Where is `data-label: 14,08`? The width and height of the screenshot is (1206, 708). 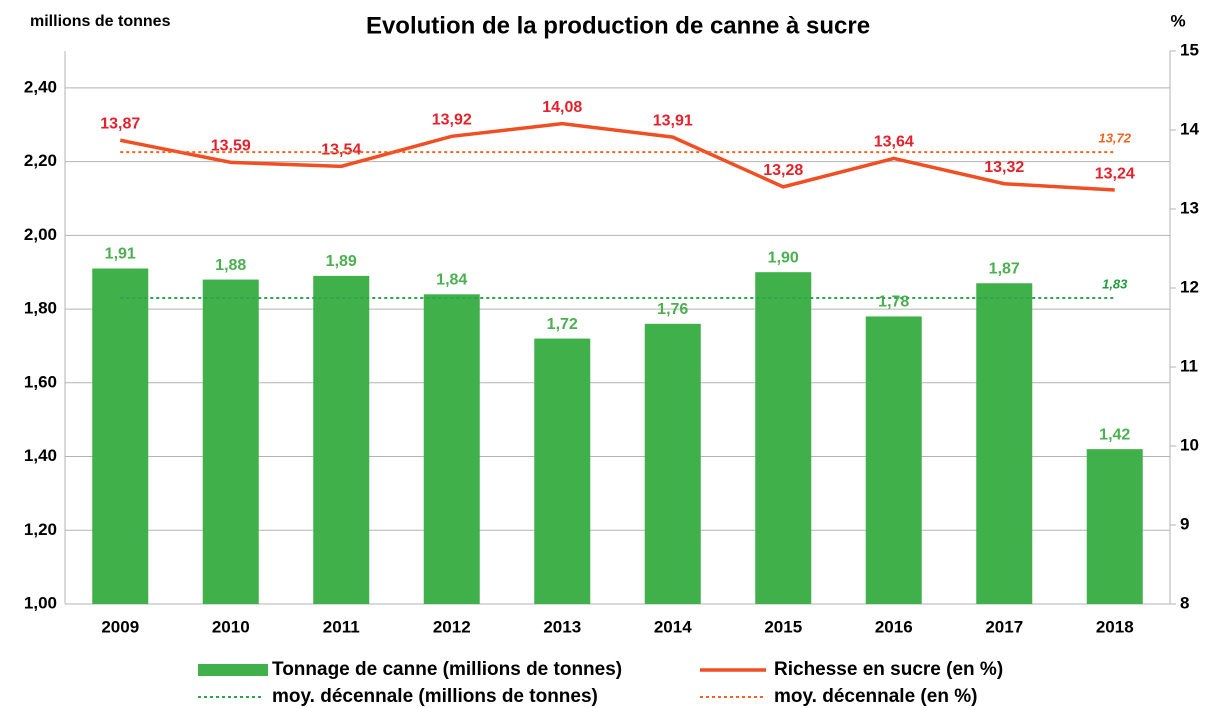 data-label: 14,08 is located at coordinates (562, 107).